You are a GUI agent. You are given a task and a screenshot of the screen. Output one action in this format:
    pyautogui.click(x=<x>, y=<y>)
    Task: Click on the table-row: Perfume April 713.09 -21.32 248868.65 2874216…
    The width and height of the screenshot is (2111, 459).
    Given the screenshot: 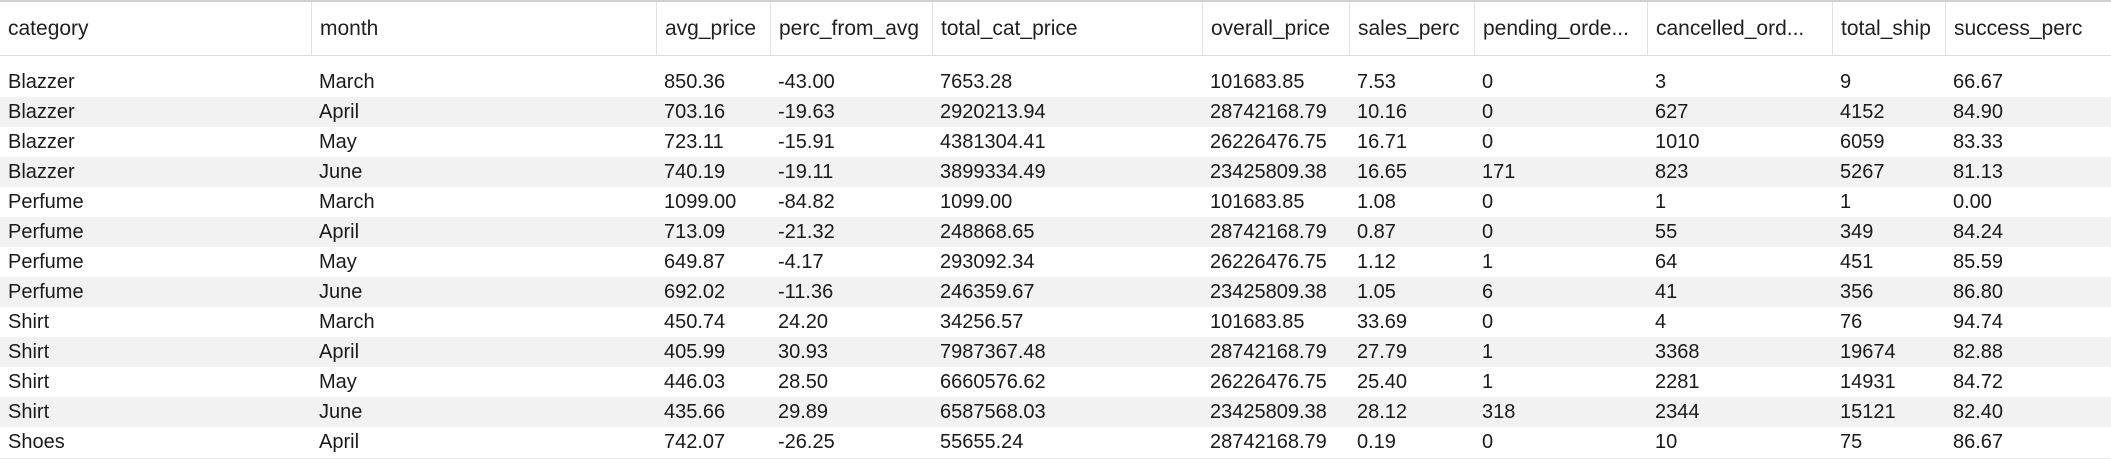 What is the action you would take?
    pyautogui.click(x=1055, y=232)
    